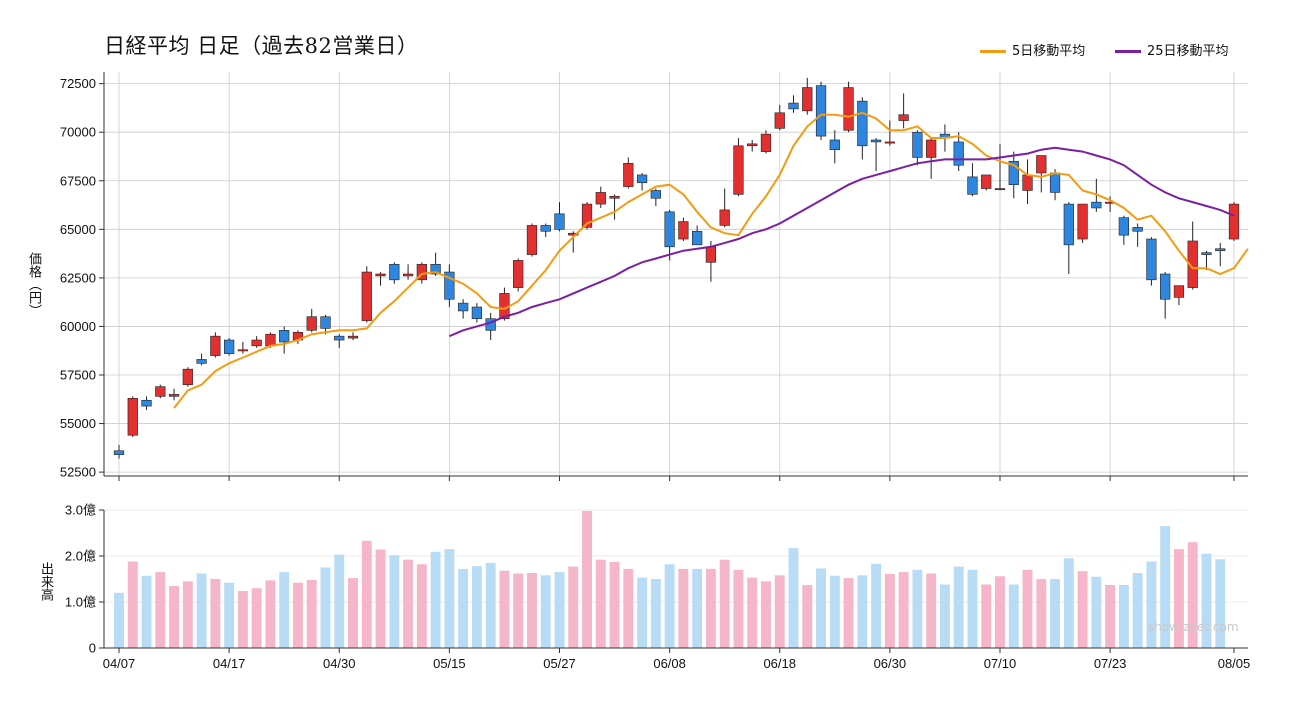  What do you see at coordinates (78, 472) in the screenshot?
I see `price-tick-label: 52500` at bounding box center [78, 472].